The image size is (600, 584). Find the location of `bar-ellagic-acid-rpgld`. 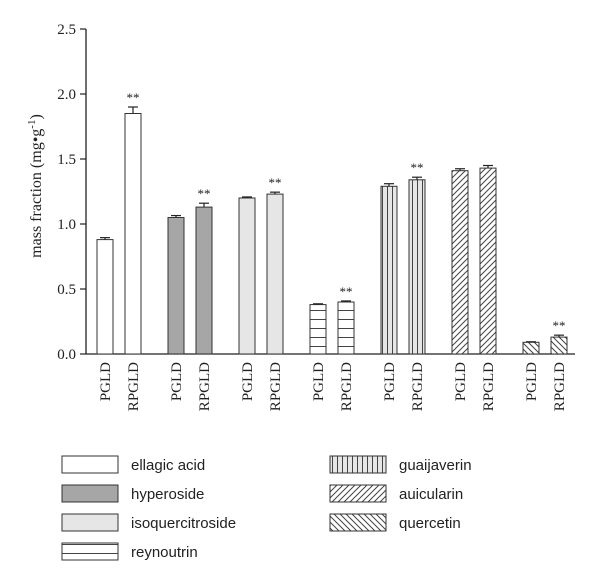

bar-ellagic-acid-rpgld is located at coordinates (133, 234).